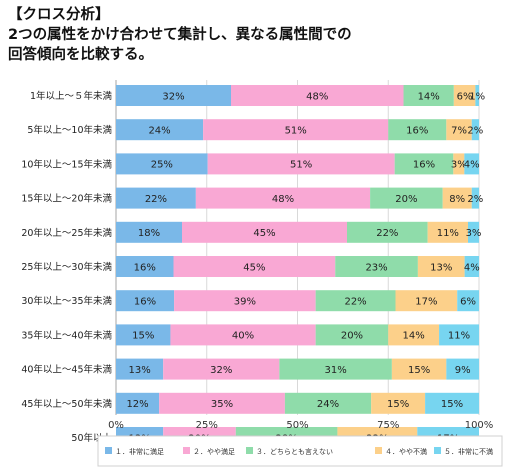 The height and width of the screenshot is (472, 508). I want to click on category-label: 5年以上～10年未満, so click(69, 130).